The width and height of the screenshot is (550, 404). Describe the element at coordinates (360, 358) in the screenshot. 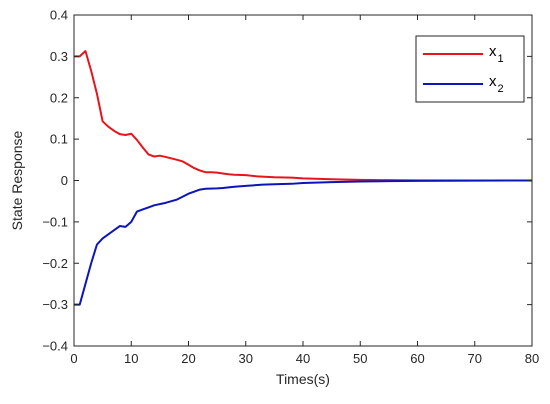

I see `x-tick-label: 50` at that location.